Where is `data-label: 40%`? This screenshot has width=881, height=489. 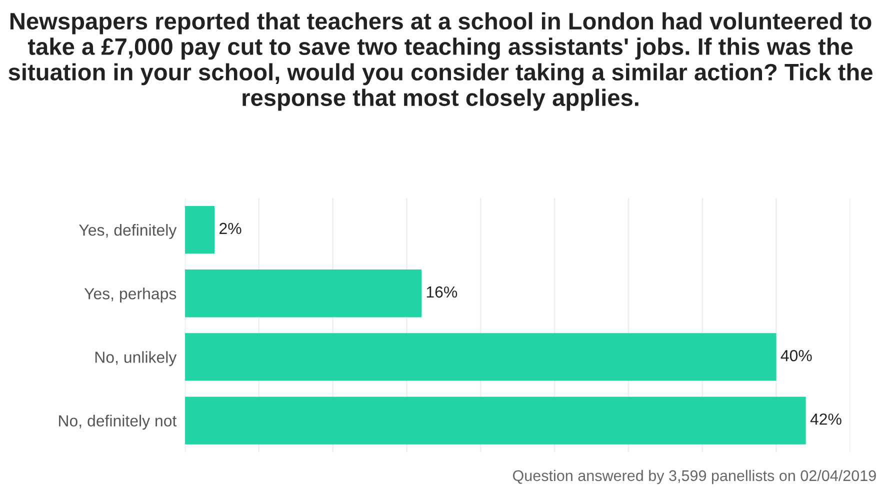 data-label: 40% is located at coordinates (796, 356).